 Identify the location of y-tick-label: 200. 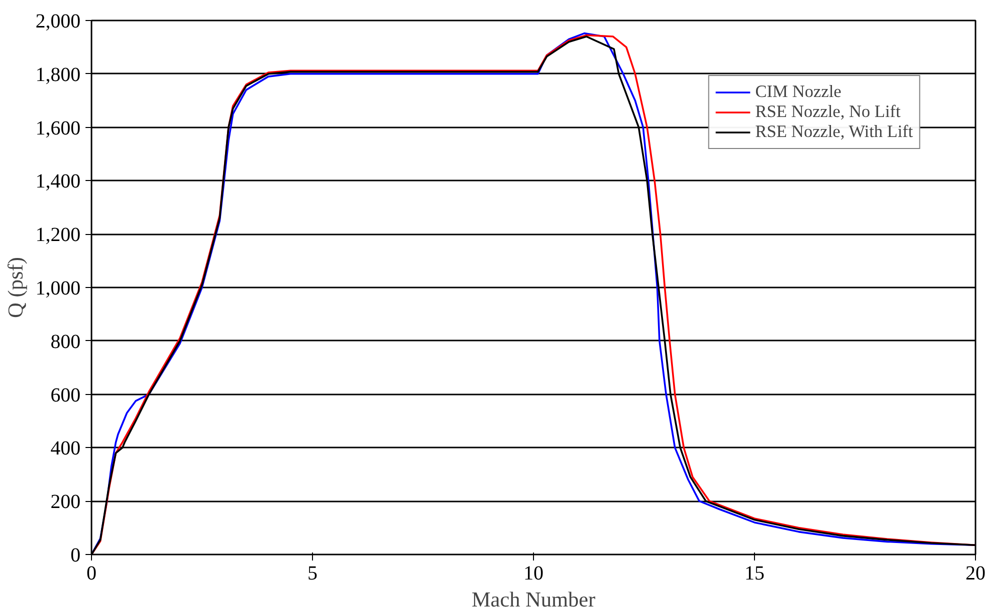
(65, 502).